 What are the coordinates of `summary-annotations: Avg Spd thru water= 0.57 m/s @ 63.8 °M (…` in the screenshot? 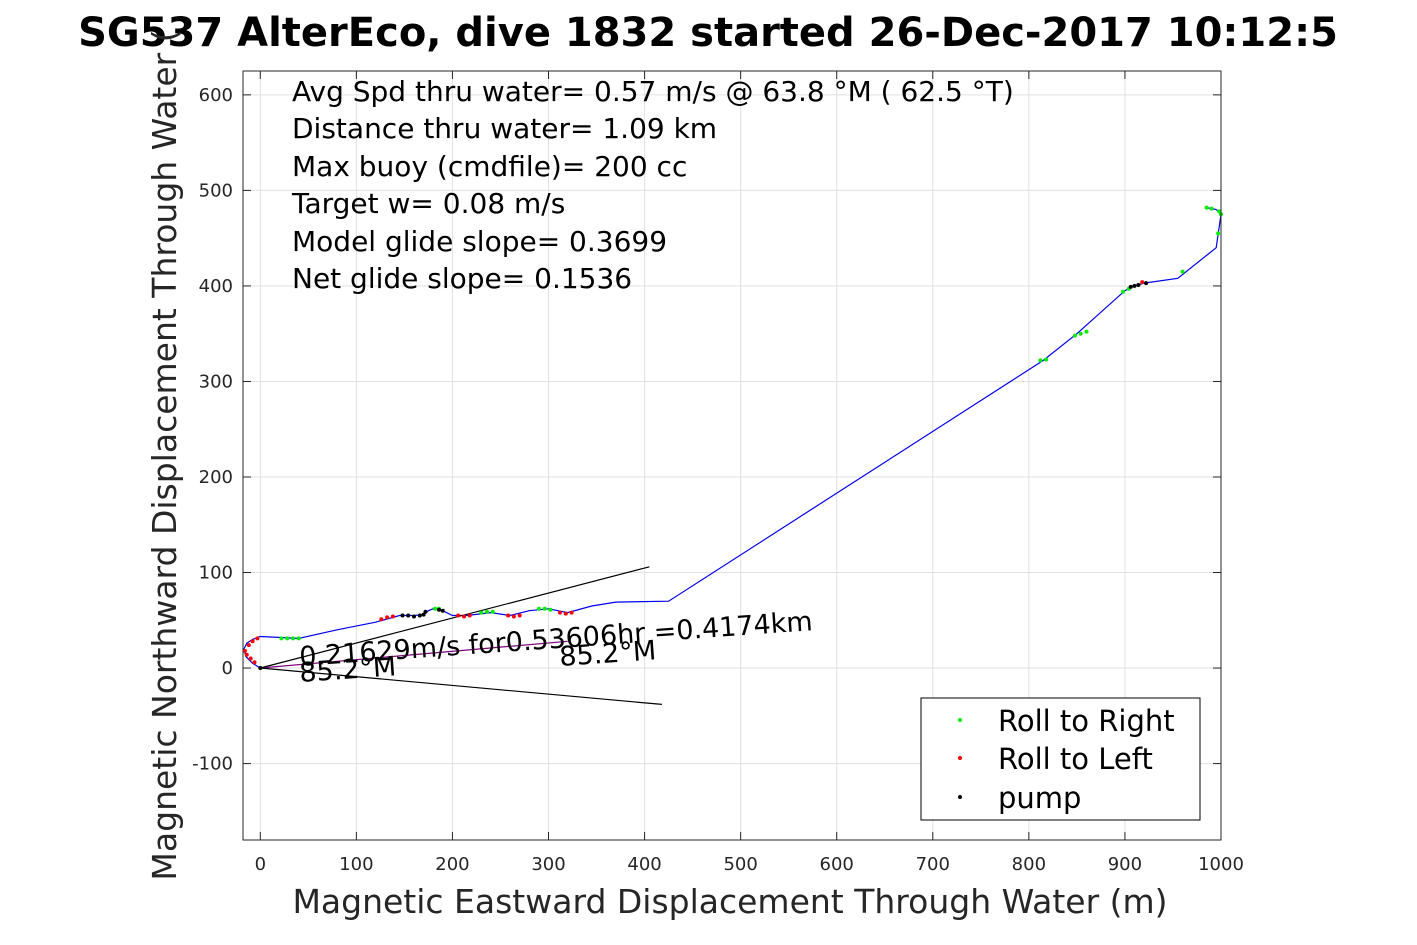 It's located at (652, 185).